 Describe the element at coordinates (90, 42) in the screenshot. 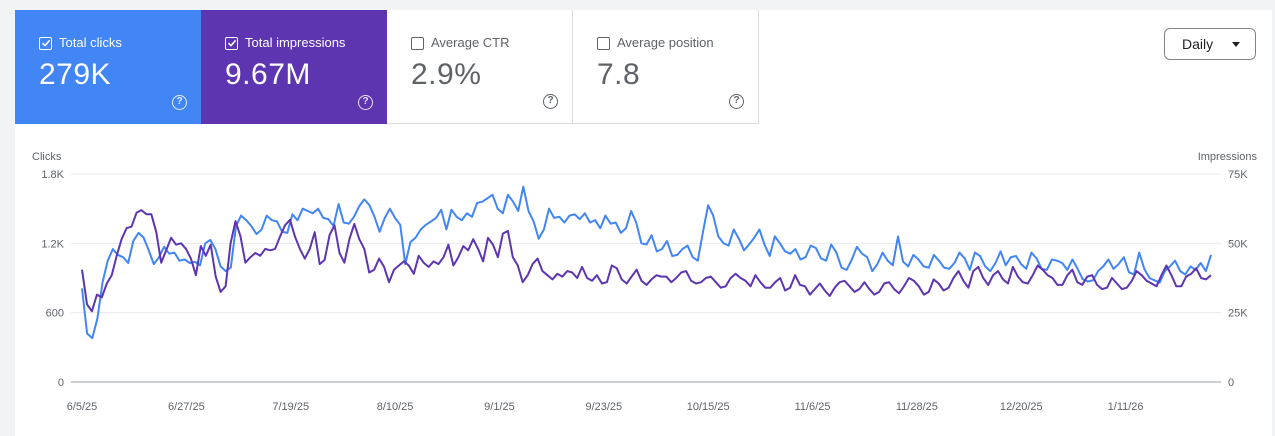

I see `metric-label: Total clicks` at that location.